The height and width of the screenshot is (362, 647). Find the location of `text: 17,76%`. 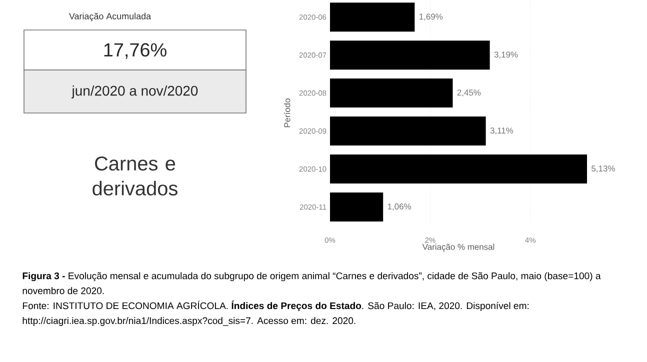

text: 17,76% is located at coordinates (135, 51).